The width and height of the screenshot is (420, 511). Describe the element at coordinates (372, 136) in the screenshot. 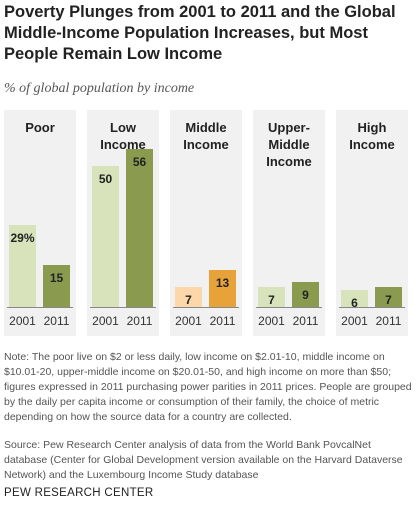

I see `group-label: High Income` at that location.